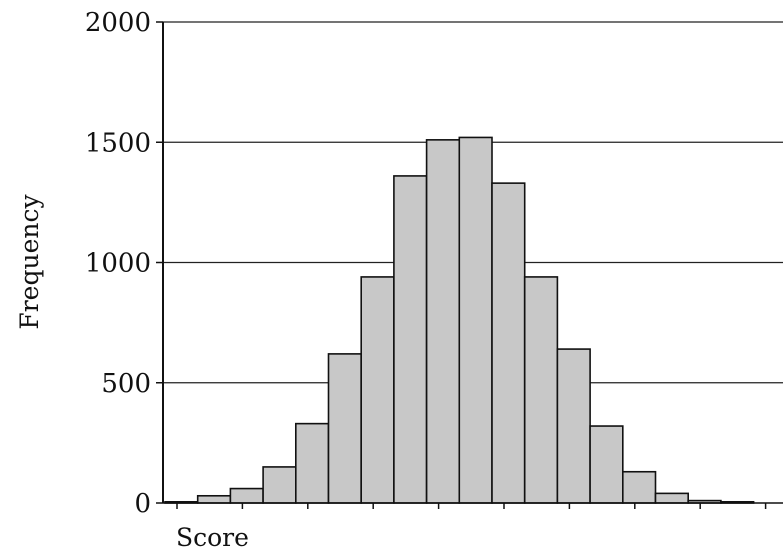 This screenshot has height=555, width=783. I want to click on y-tick-label: 1500, so click(118, 143).